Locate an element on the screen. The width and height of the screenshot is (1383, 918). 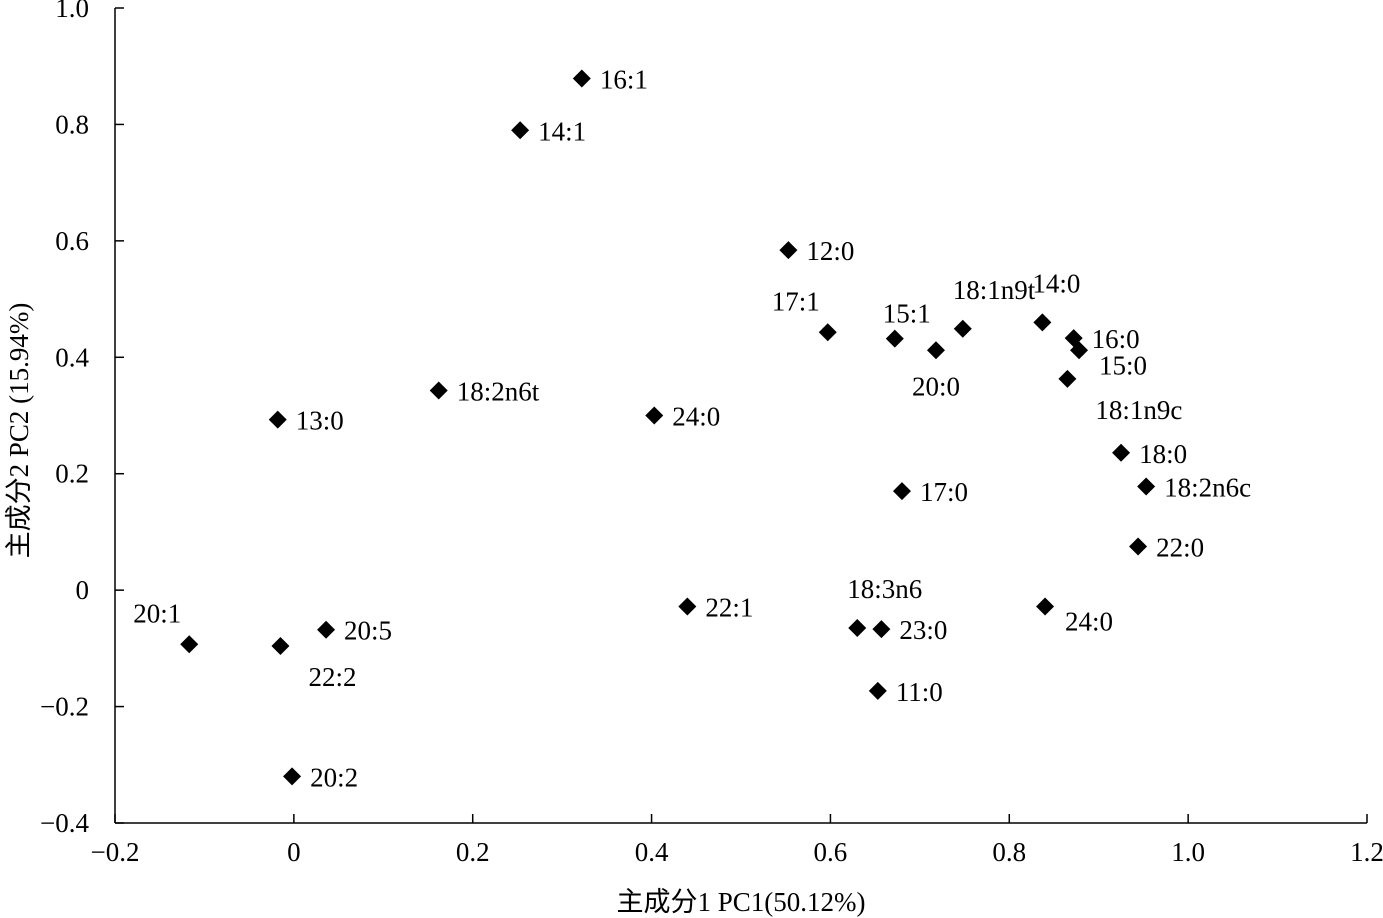
data-point-label: 20:1 is located at coordinates (157, 613).